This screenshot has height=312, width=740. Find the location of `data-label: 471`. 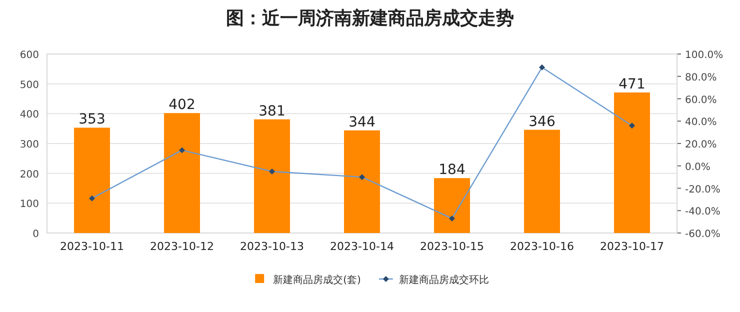

data-label: 471 is located at coordinates (632, 84).